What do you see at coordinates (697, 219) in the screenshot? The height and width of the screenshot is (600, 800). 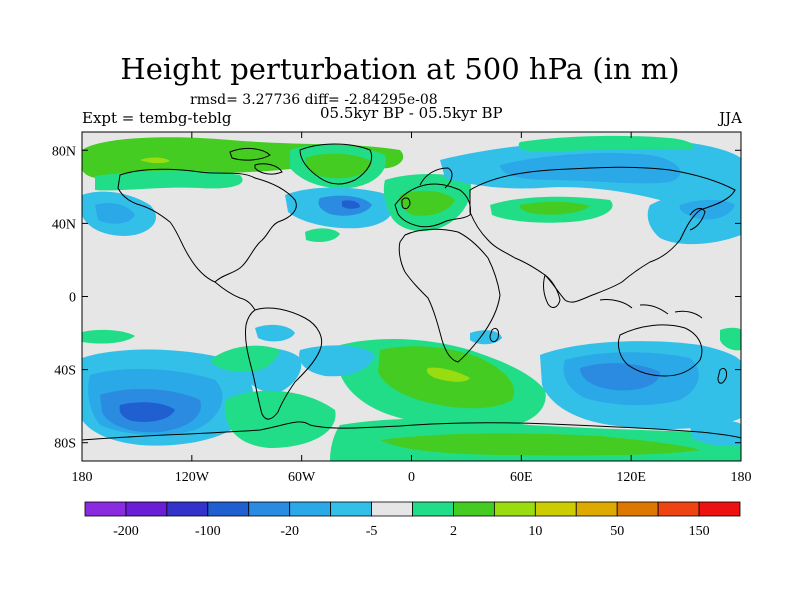 I see `coast-japan` at bounding box center [697, 219].